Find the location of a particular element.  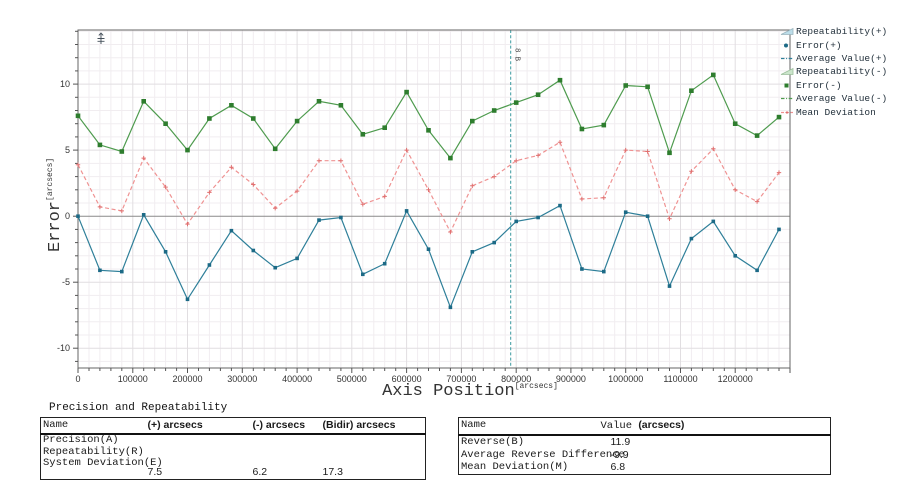

column-header: Value (arcsecs) is located at coordinates (642, 425).